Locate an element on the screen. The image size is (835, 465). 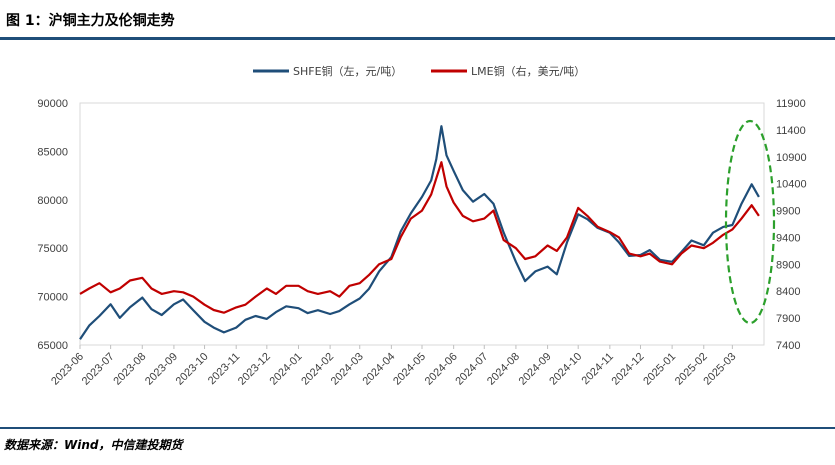
x-tick-label: 2024-07 is located at coordinates (471, 369).